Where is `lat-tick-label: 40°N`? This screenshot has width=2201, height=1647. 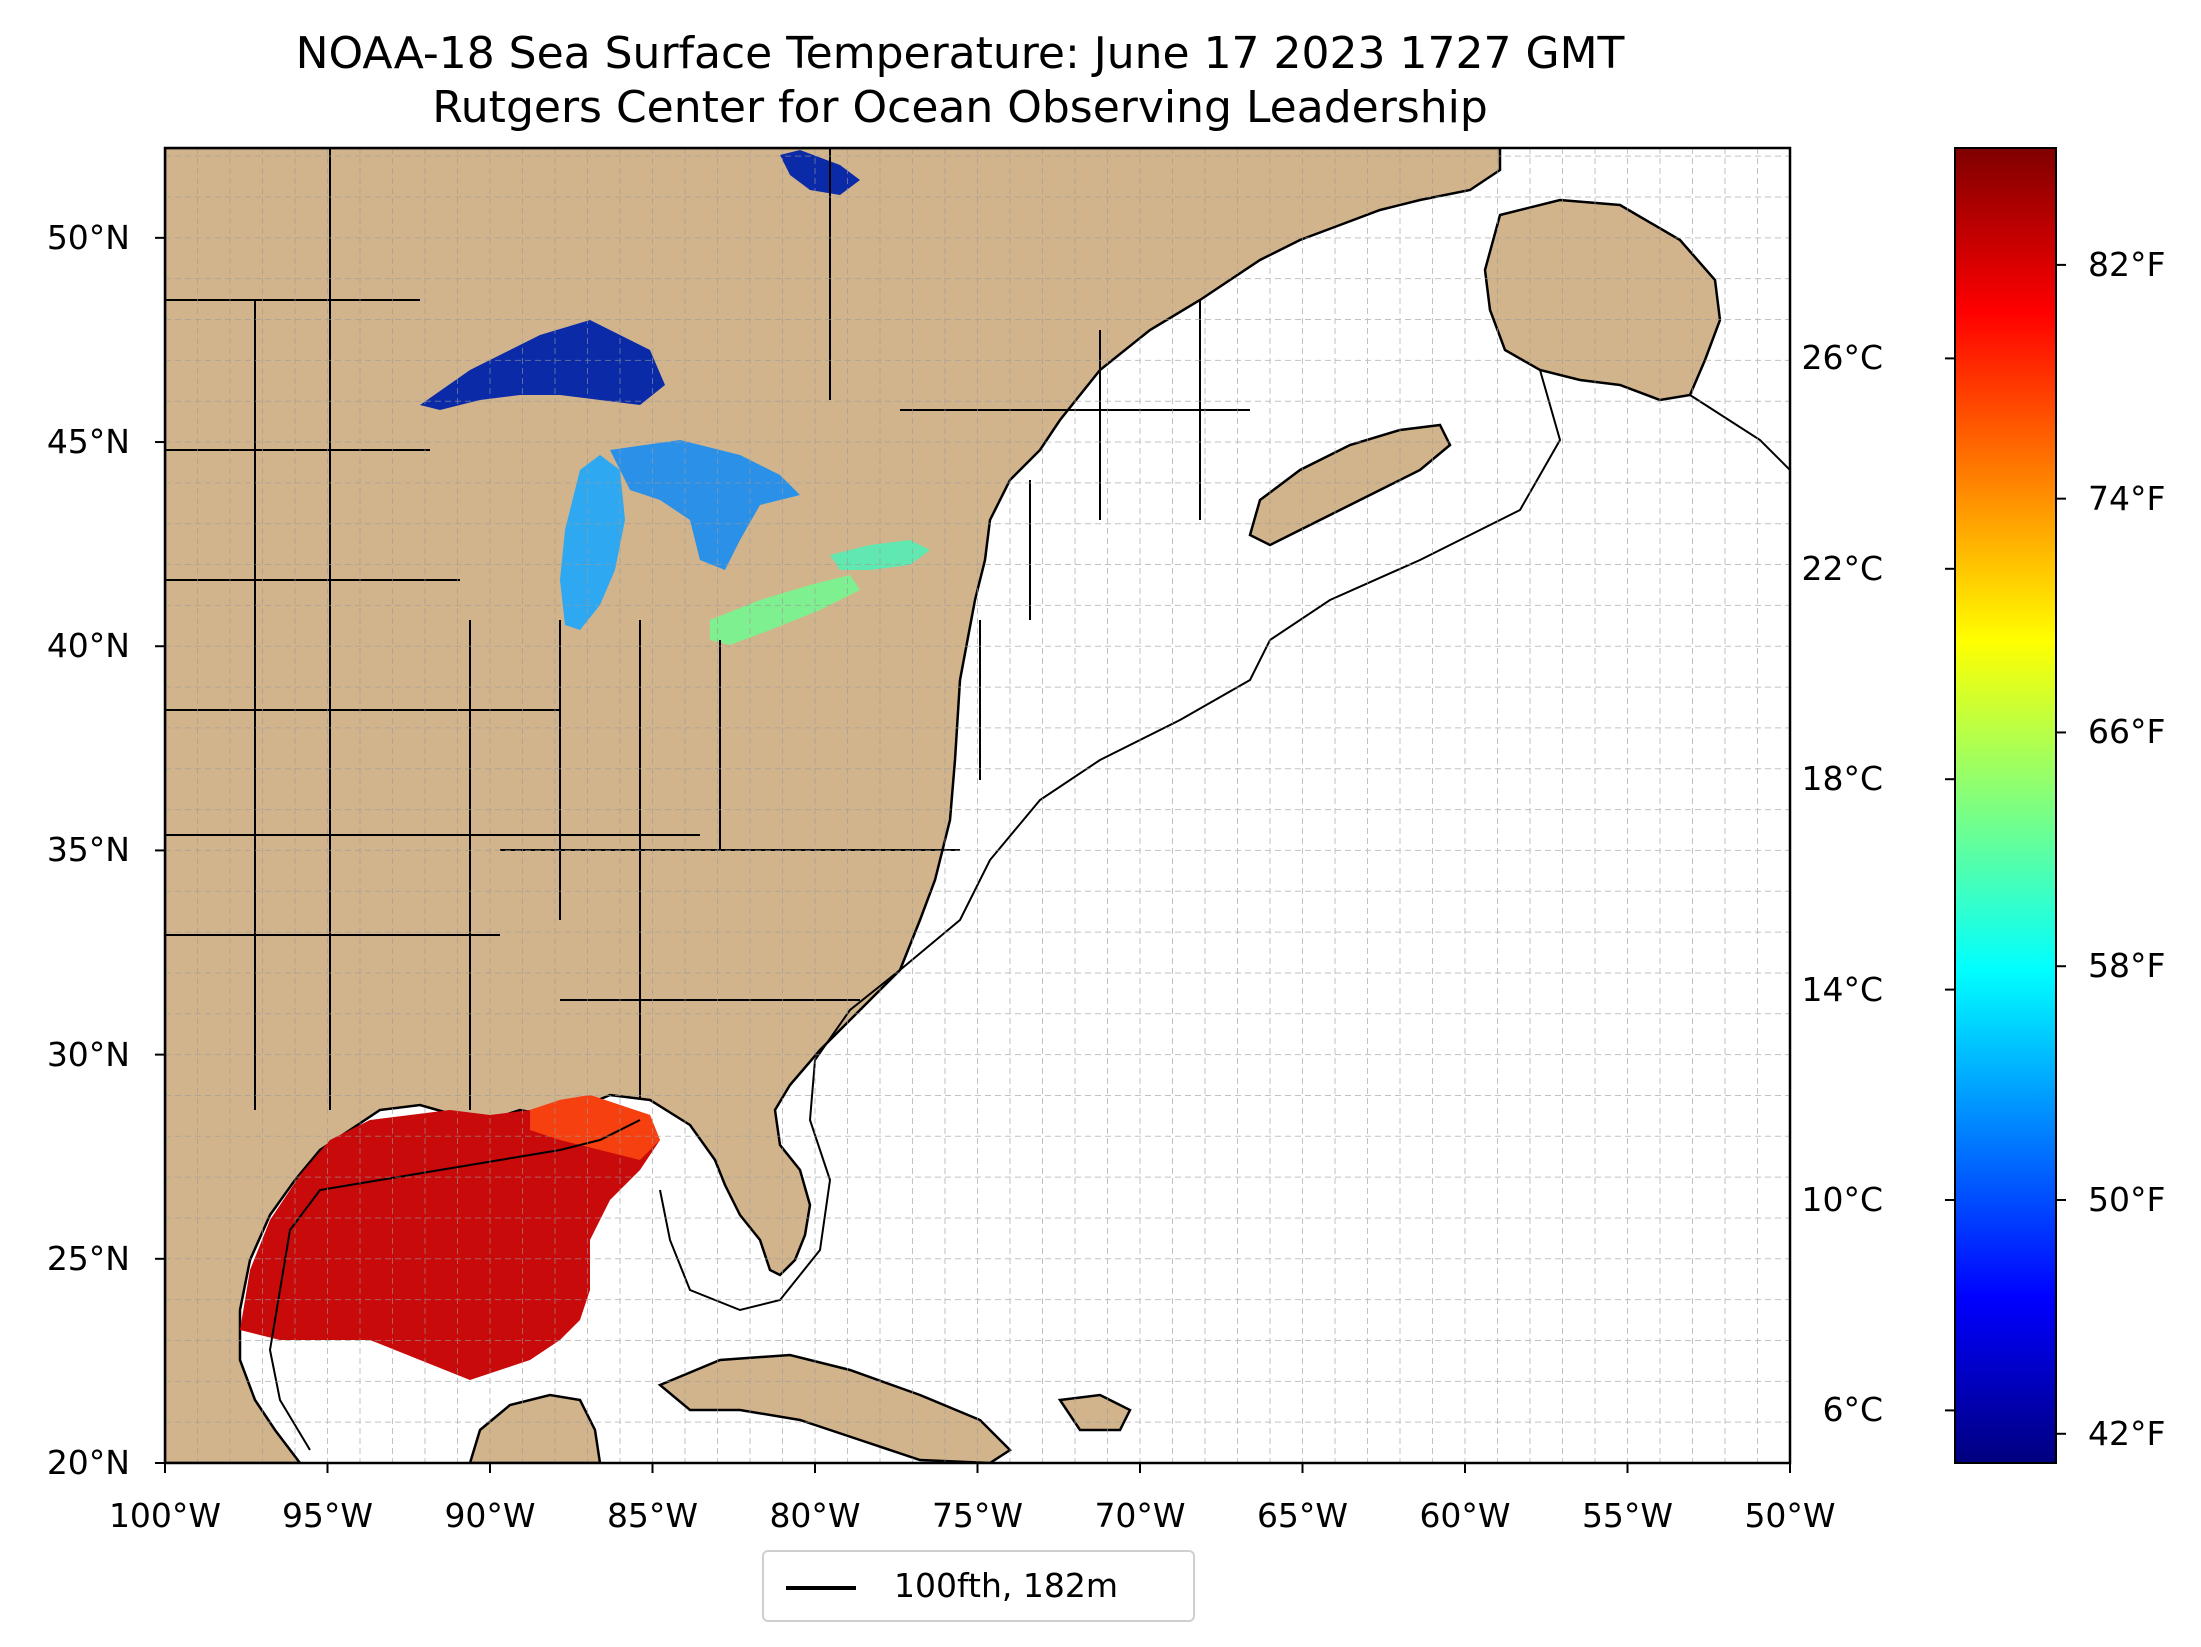
lat-tick-label: 40°N is located at coordinates (88, 646).